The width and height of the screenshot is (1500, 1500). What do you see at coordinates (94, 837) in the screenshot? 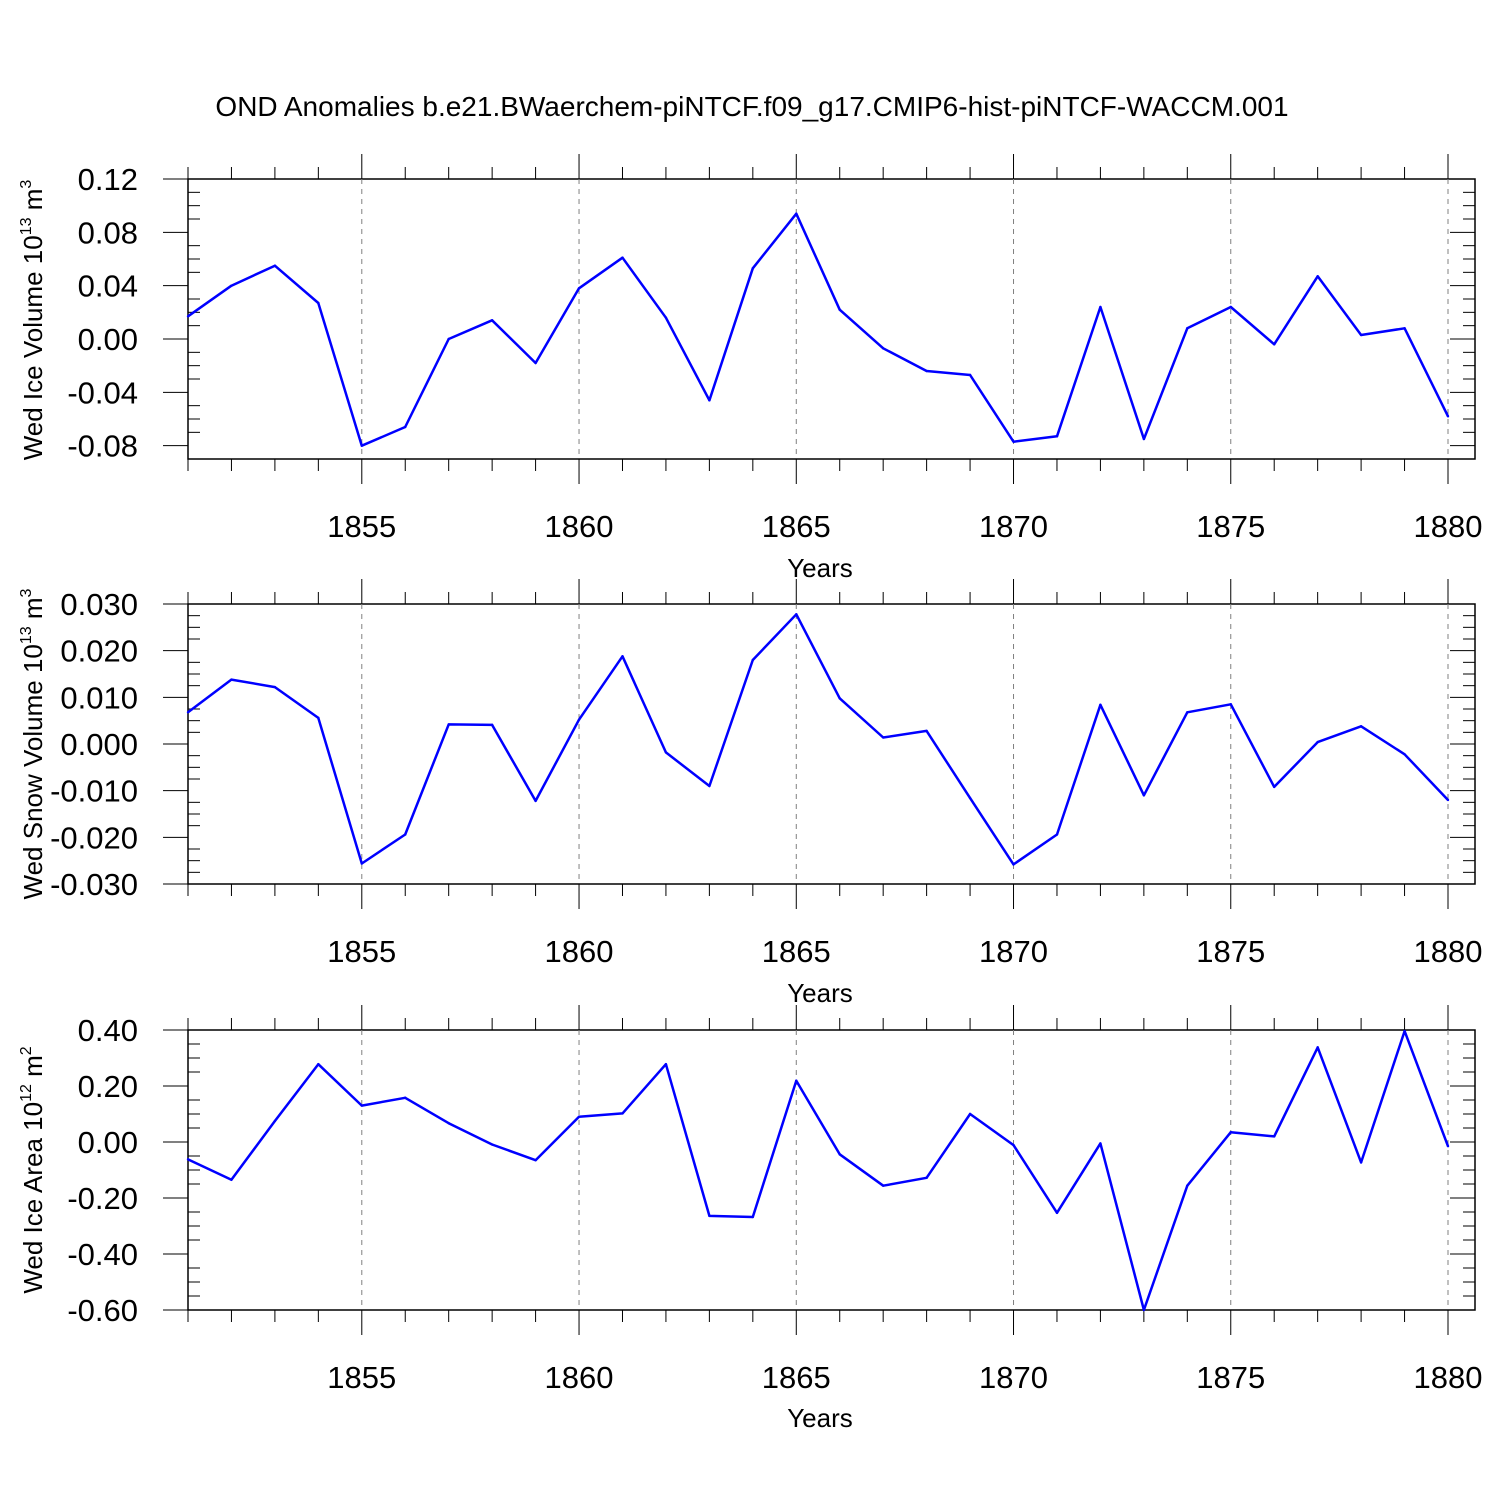
I see `y-tick-label: -0.020` at bounding box center [94, 837].